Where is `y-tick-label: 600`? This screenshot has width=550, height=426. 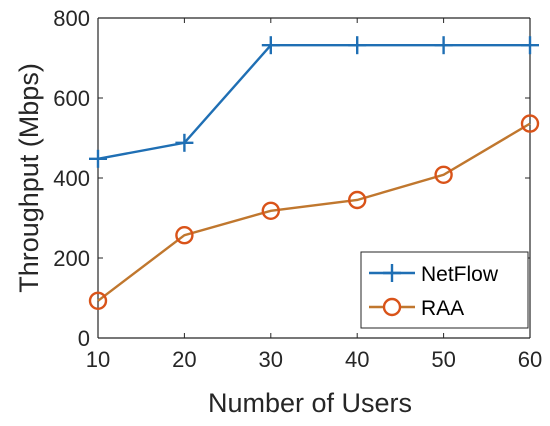 y-tick-label: 600 is located at coordinates (71, 98).